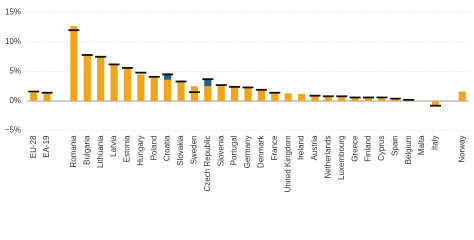 The image size is (474, 240). Describe the element at coordinates (33, 146) in the screenshot. I see `x-tick-label: EU-28` at that location.